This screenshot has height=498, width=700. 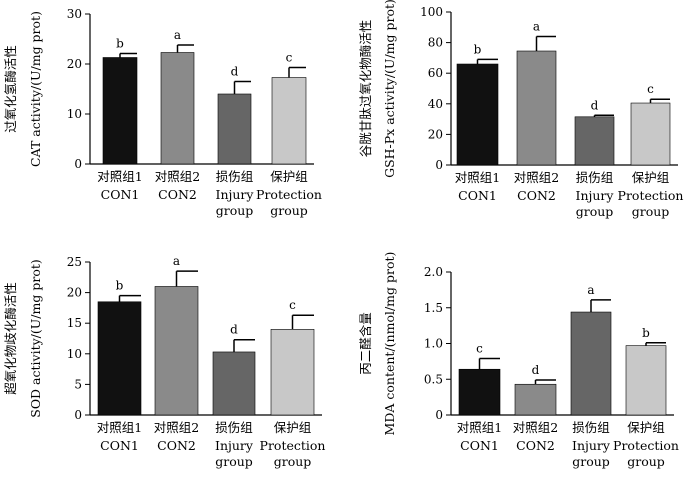 What do you see at coordinates (435, 73) in the screenshot?
I see `y-tick-label: 60` at bounding box center [435, 73].